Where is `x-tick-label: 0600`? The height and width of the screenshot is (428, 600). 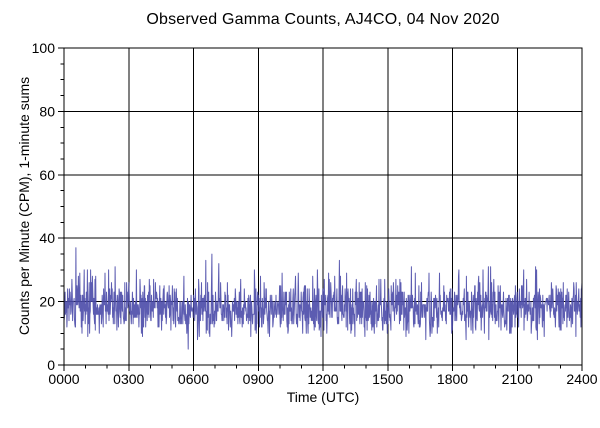
x-tick-label: 0600 is located at coordinates (193, 379).